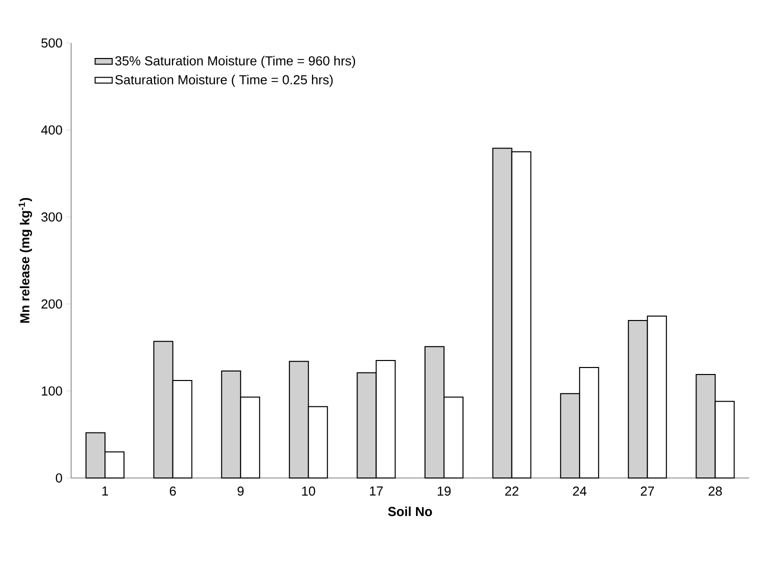  I want to click on legend-label: Saturation Moisture ( Time = 0.25 hrs), so click(224, 80).